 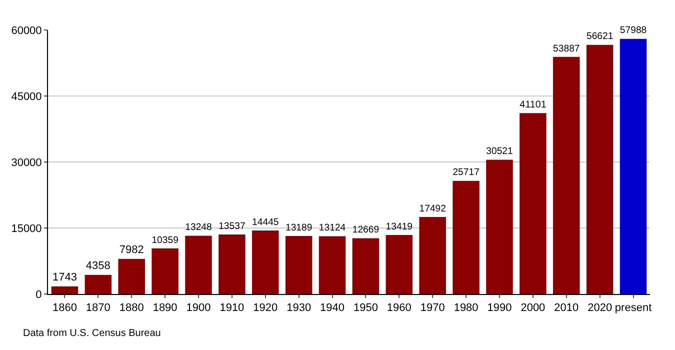 I want to click on x-tick-label: 2010, so click(x=566, y=308).